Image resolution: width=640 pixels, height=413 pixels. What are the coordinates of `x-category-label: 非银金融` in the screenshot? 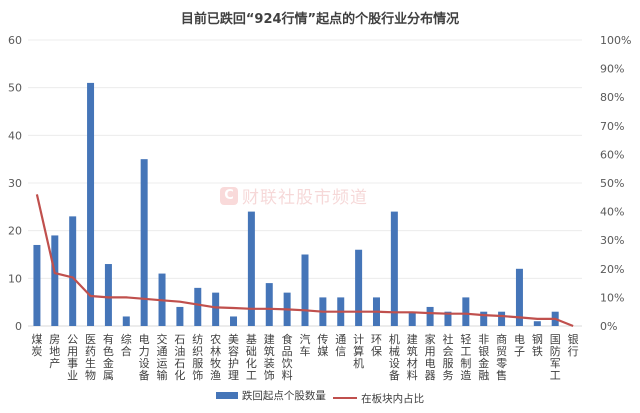 It's located at (483, 357).